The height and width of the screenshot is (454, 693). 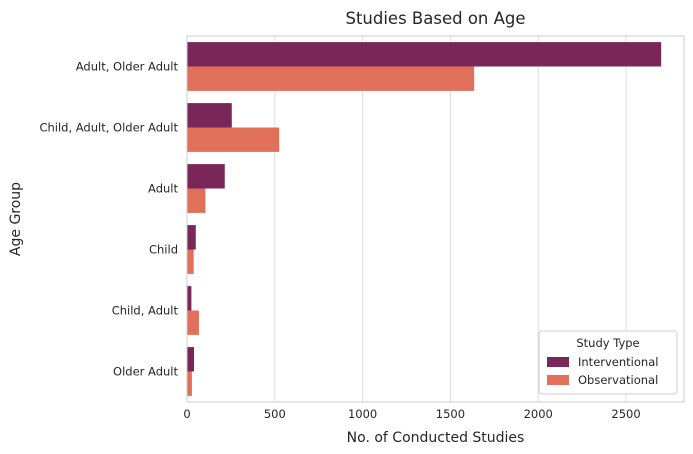 I want to click on chart-title: Studies Based on Age, so click(x=435, y=18).